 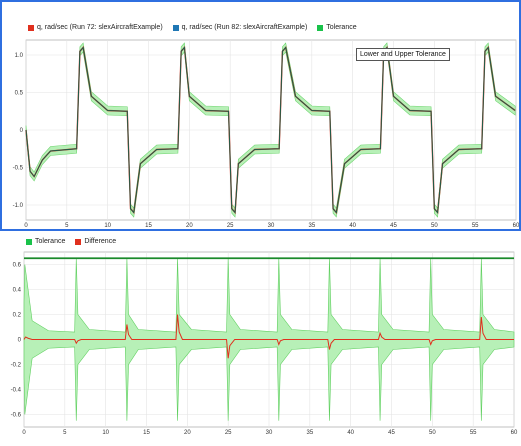 What do you see at coordinates (352, 226) in the screenshot?
I see `top-x-tick-label: 40` at bounding box center [352, 226].